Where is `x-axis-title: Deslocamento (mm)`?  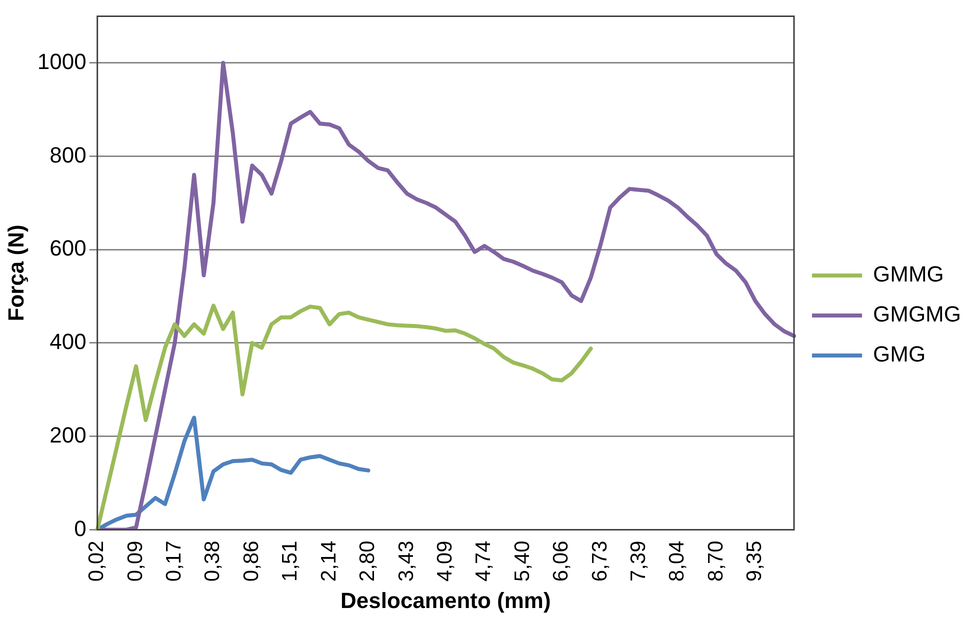 x-axis-title: Deslocamento (mm) is located at coordinates (445, 600).